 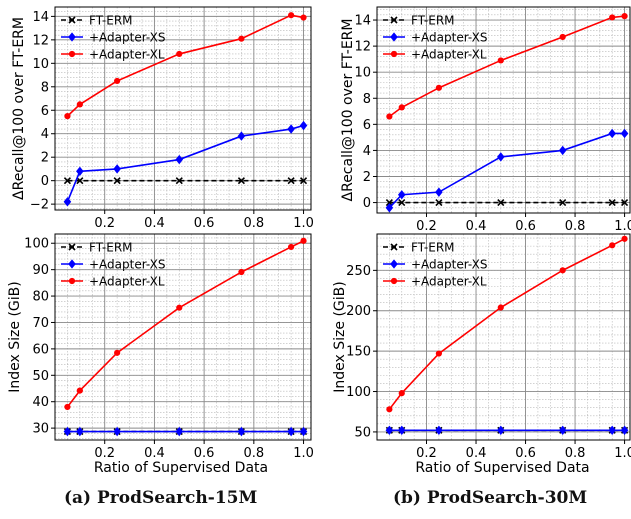 I want to click on y-tick-label: 70, so click(x=40, y=323).